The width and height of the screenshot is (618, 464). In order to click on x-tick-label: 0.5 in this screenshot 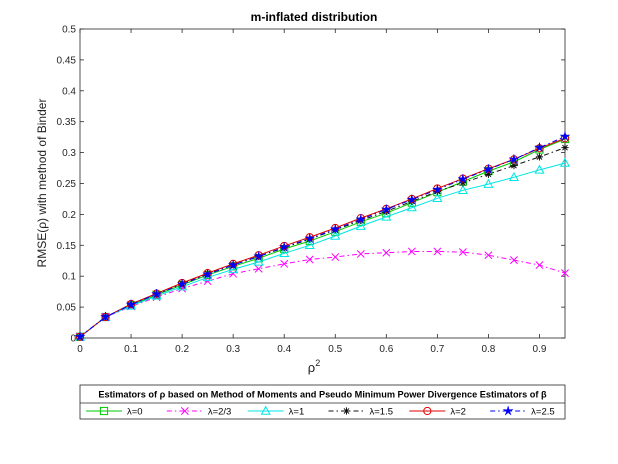, I will do `click(335, 349)`.